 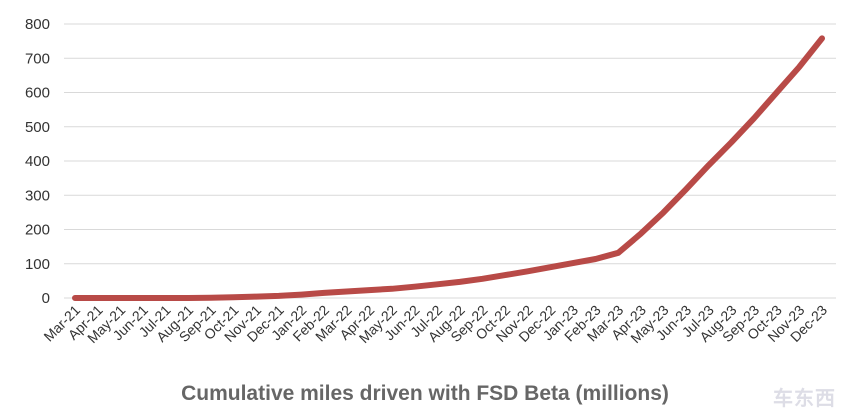 I want to click on y-tick-label: 600, so click(x=37, y=93).